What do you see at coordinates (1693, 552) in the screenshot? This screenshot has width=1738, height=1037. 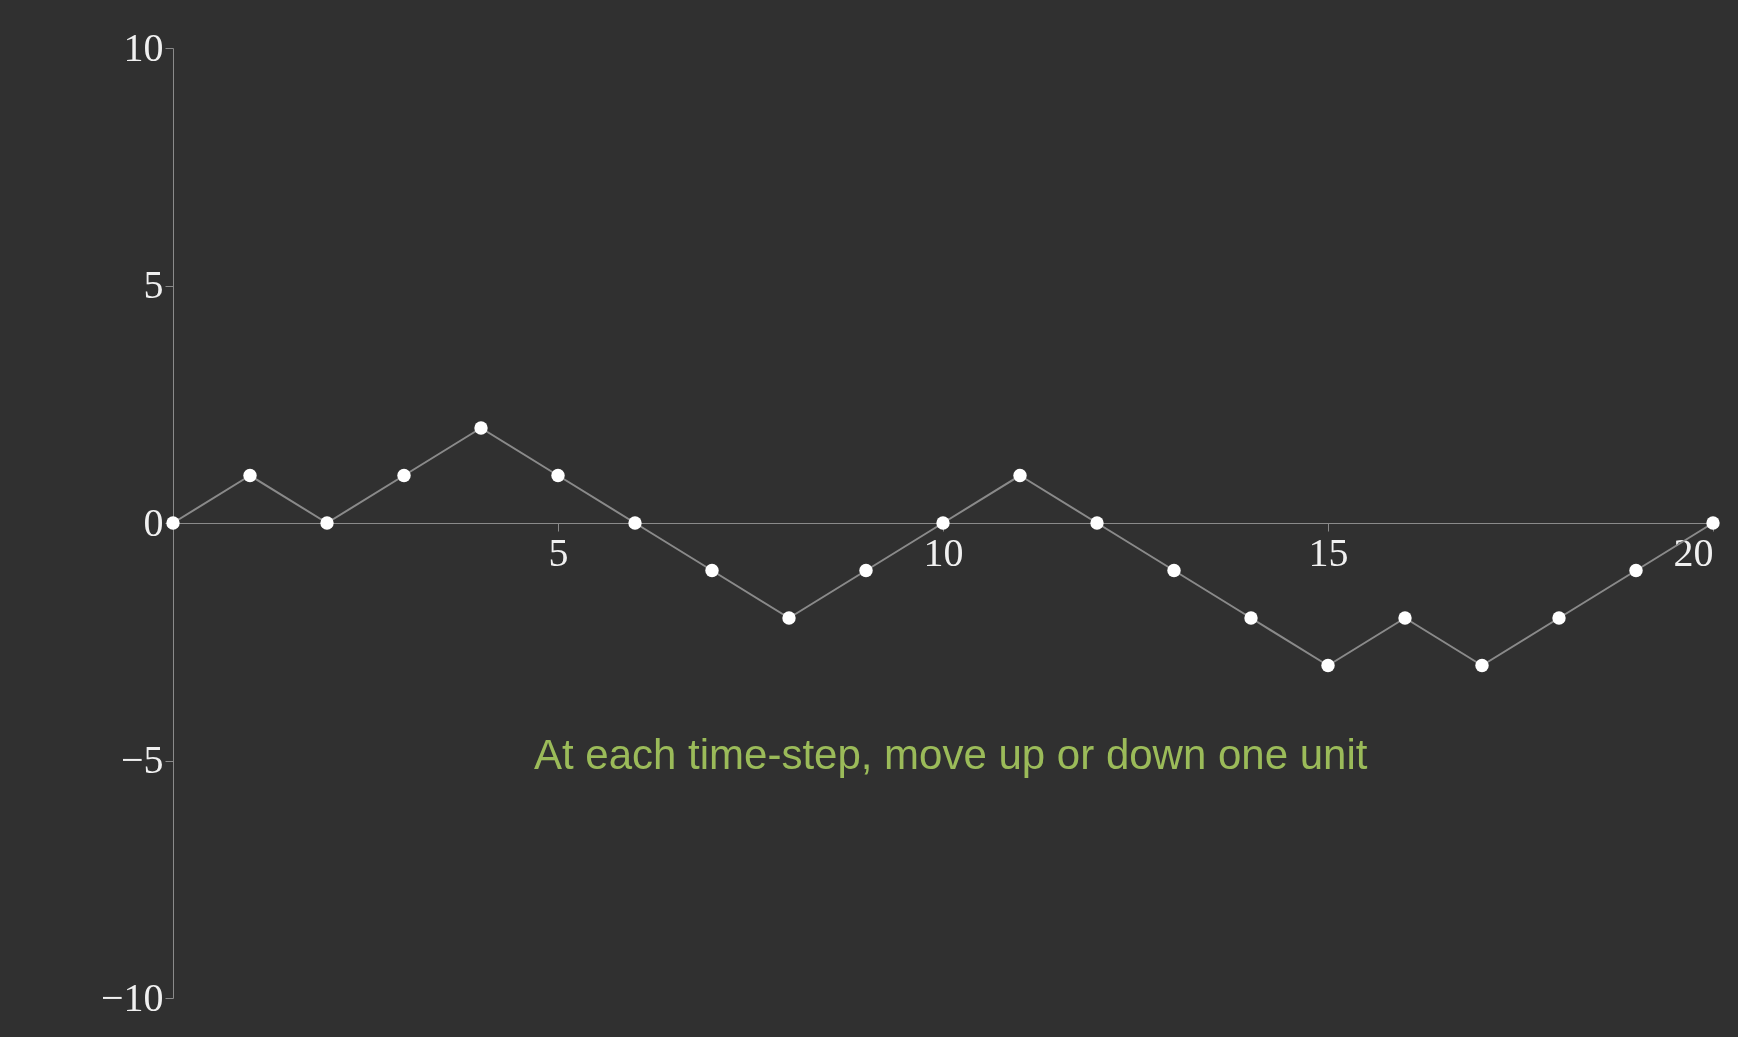 I see `x-tick-label: 20` at bounding box center [1693, 552].